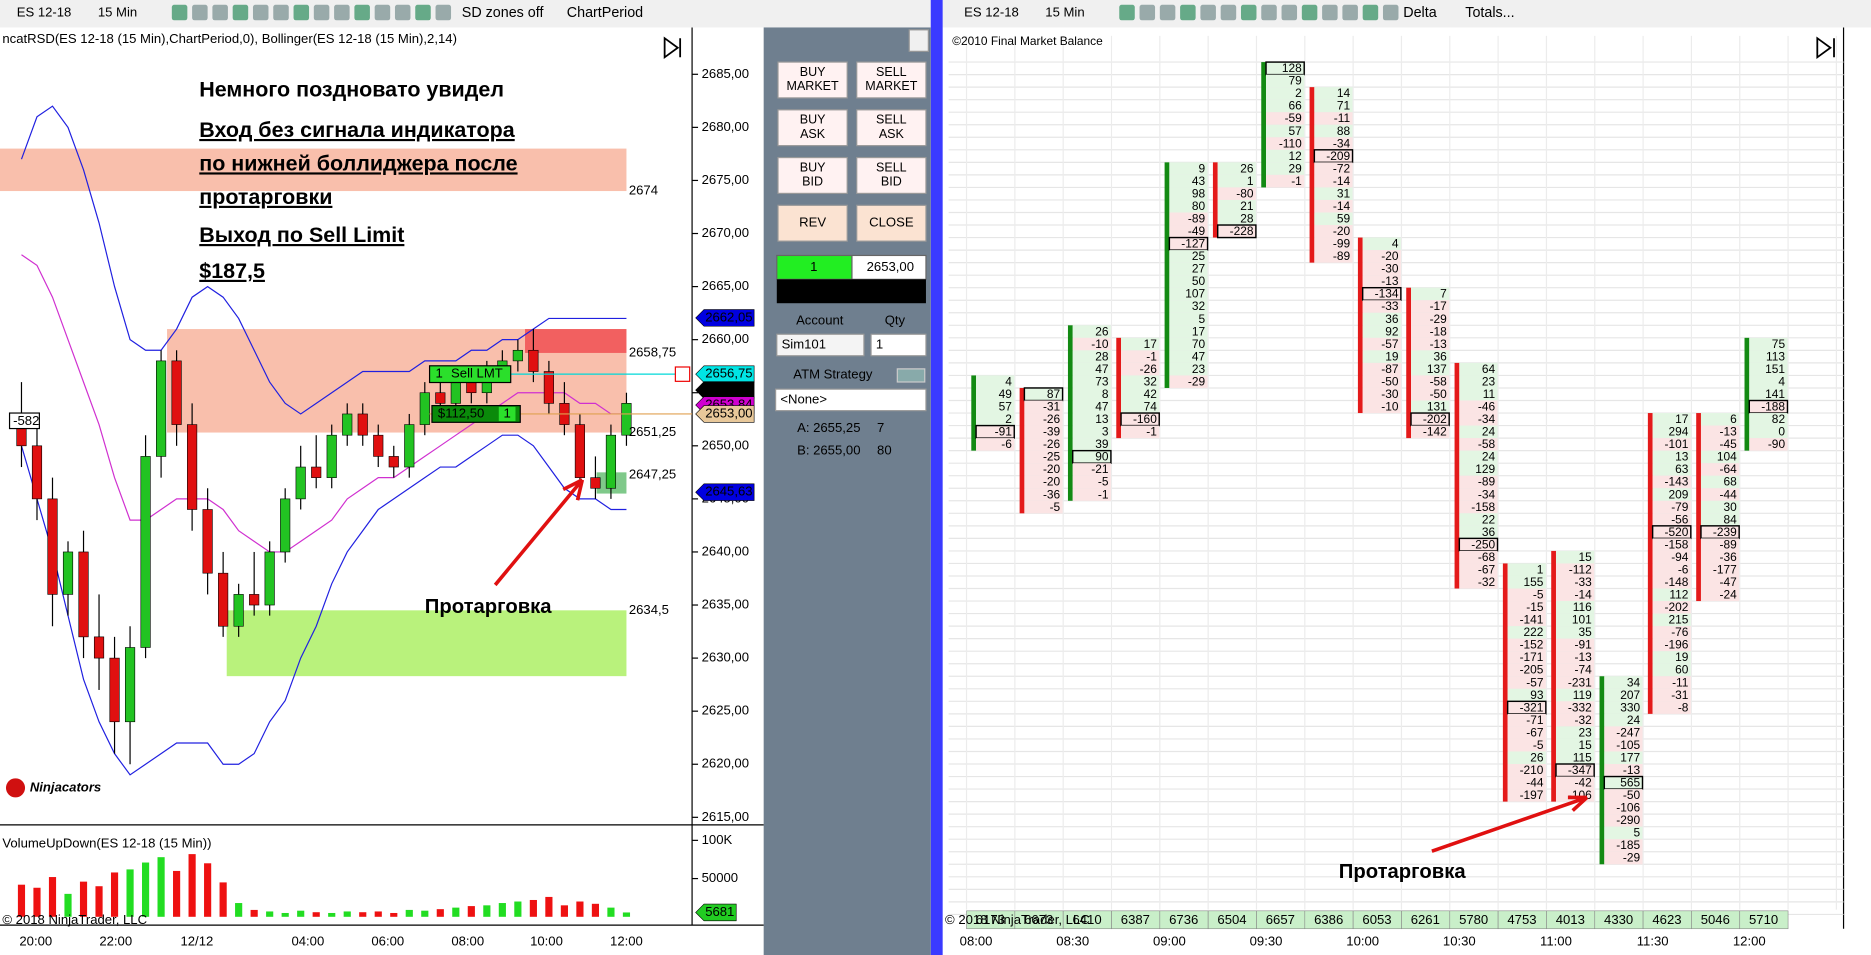 The height and width of the screenshot is (955, 1871). I want to click on footprint-value: 6, so click(1733, 419).